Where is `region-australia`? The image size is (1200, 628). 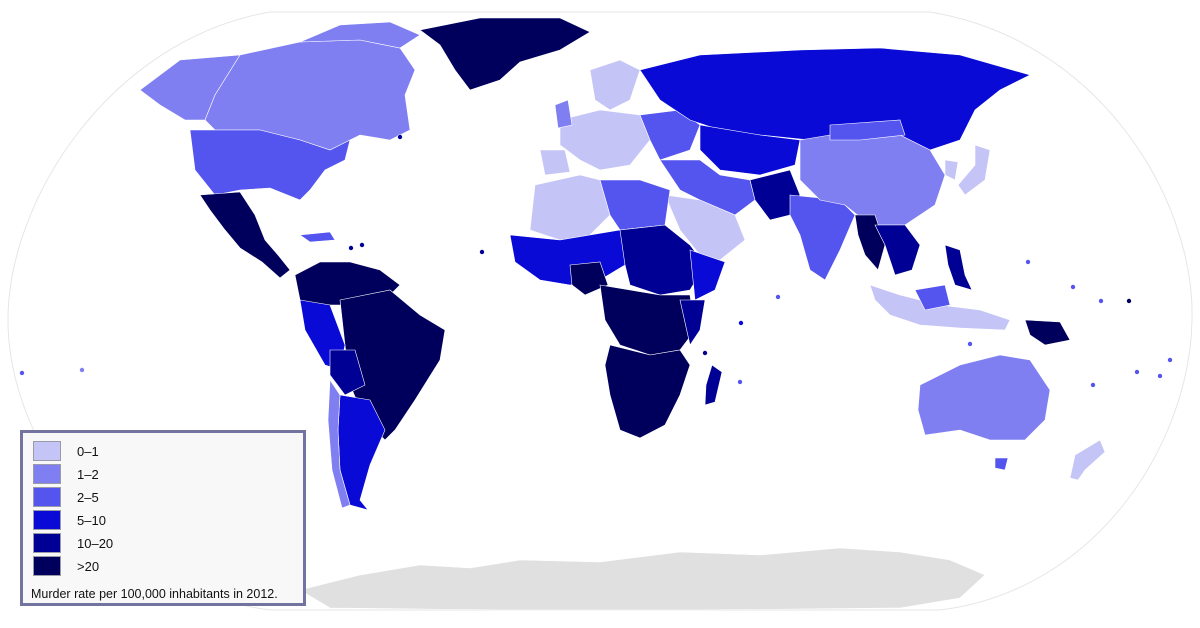 region-australia is located at coordinates (984, 397).